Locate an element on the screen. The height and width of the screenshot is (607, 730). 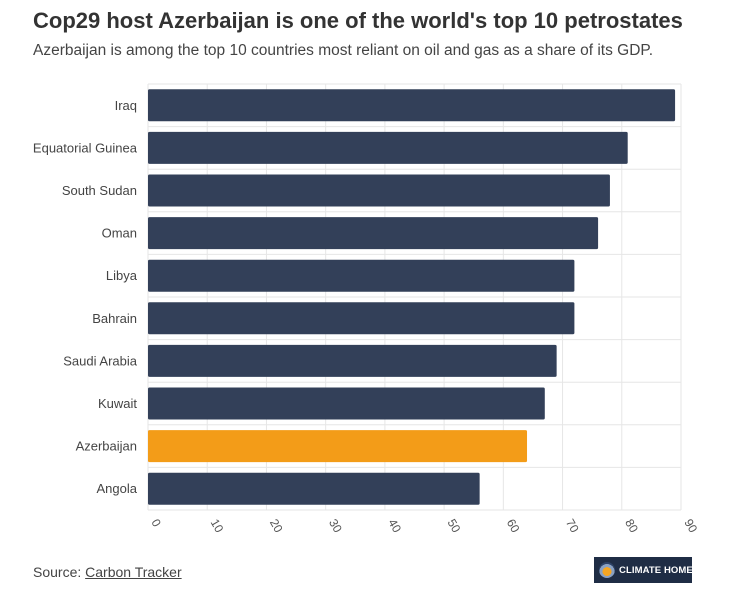
climate-home-logo: CLIMATE HOME is located at coordinates (643, 570).